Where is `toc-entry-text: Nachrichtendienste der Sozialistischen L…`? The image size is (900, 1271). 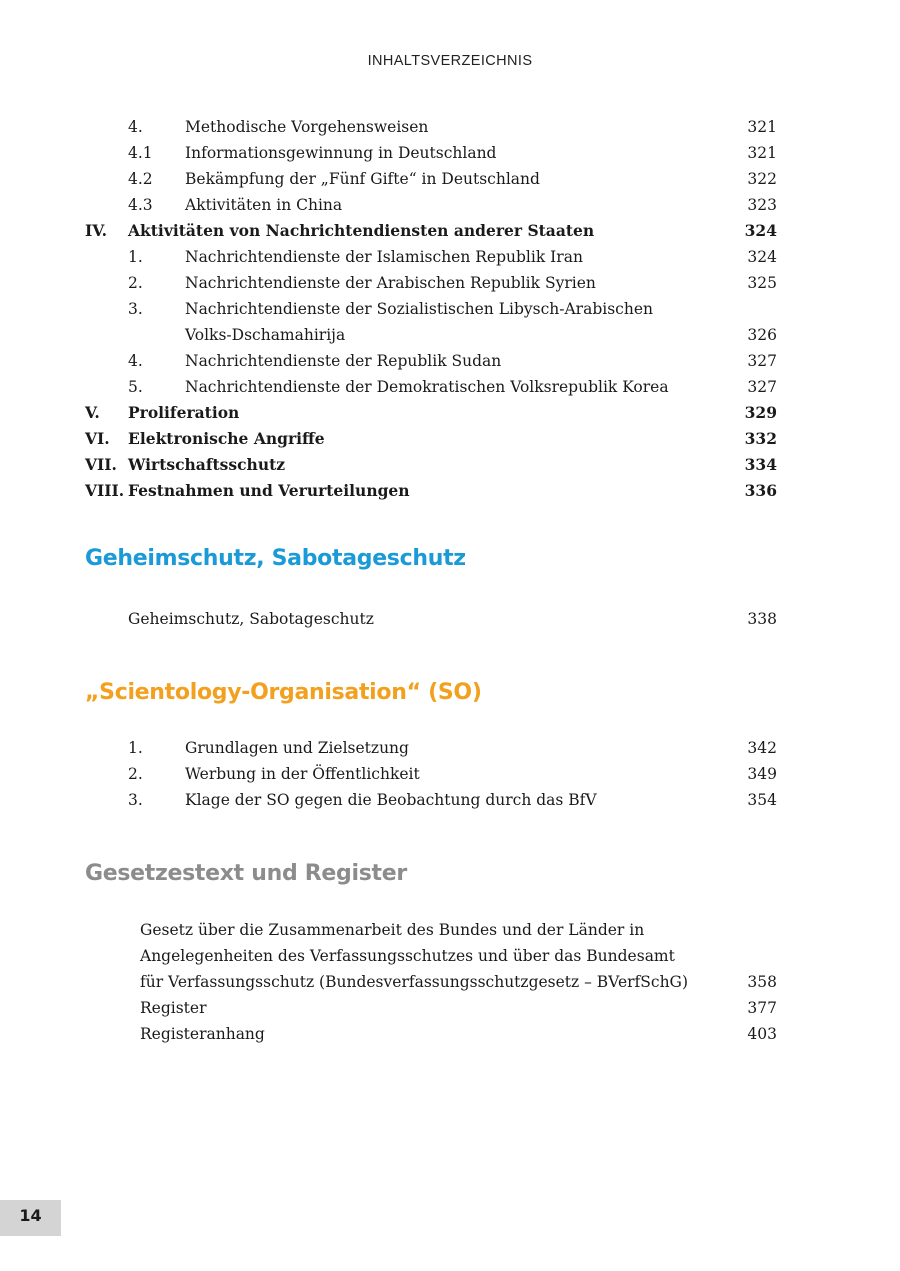 toc-entry-text: Nachrichtendienste der Sozialistischen L… is located at coordinates (419, 309).